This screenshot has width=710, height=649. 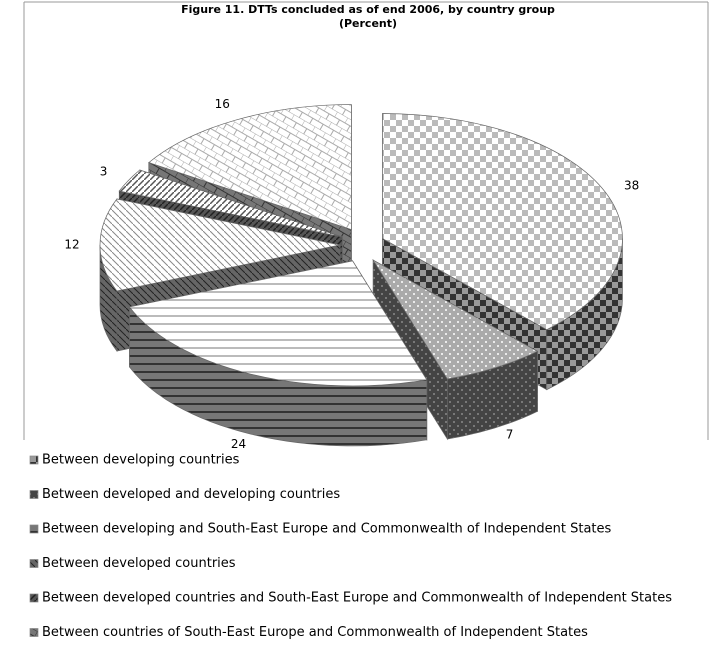 I want to click on data-label: 7, so click(x=510, y=434).